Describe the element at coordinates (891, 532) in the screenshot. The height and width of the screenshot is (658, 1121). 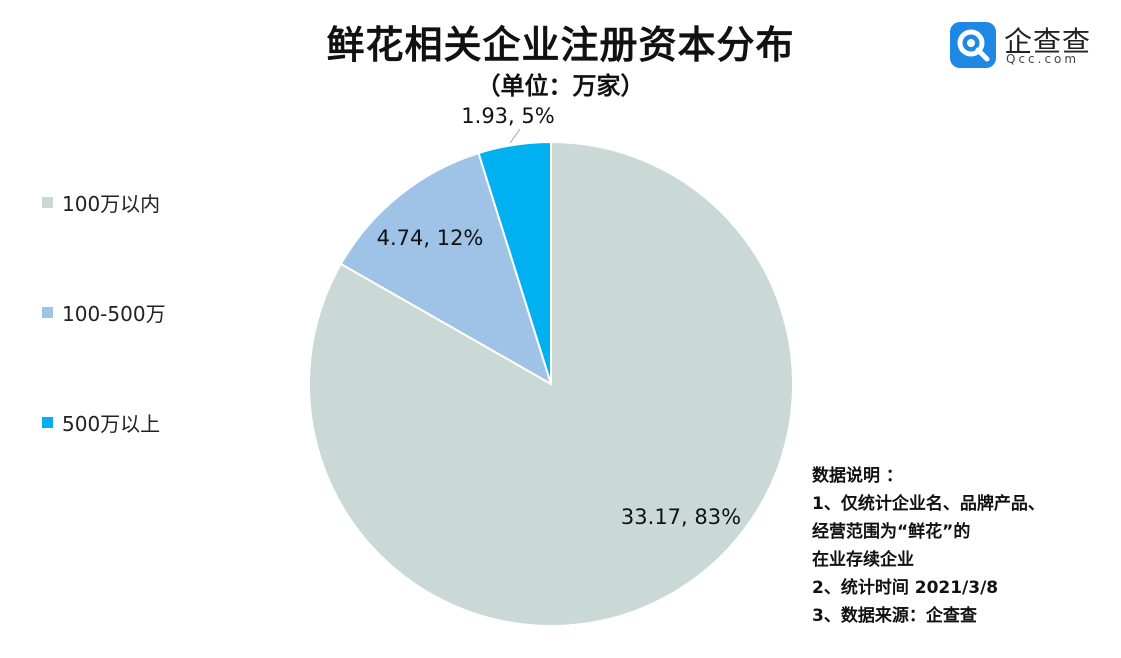
I see `note-line-2: 经营范围为“鲜花”的` at that location.